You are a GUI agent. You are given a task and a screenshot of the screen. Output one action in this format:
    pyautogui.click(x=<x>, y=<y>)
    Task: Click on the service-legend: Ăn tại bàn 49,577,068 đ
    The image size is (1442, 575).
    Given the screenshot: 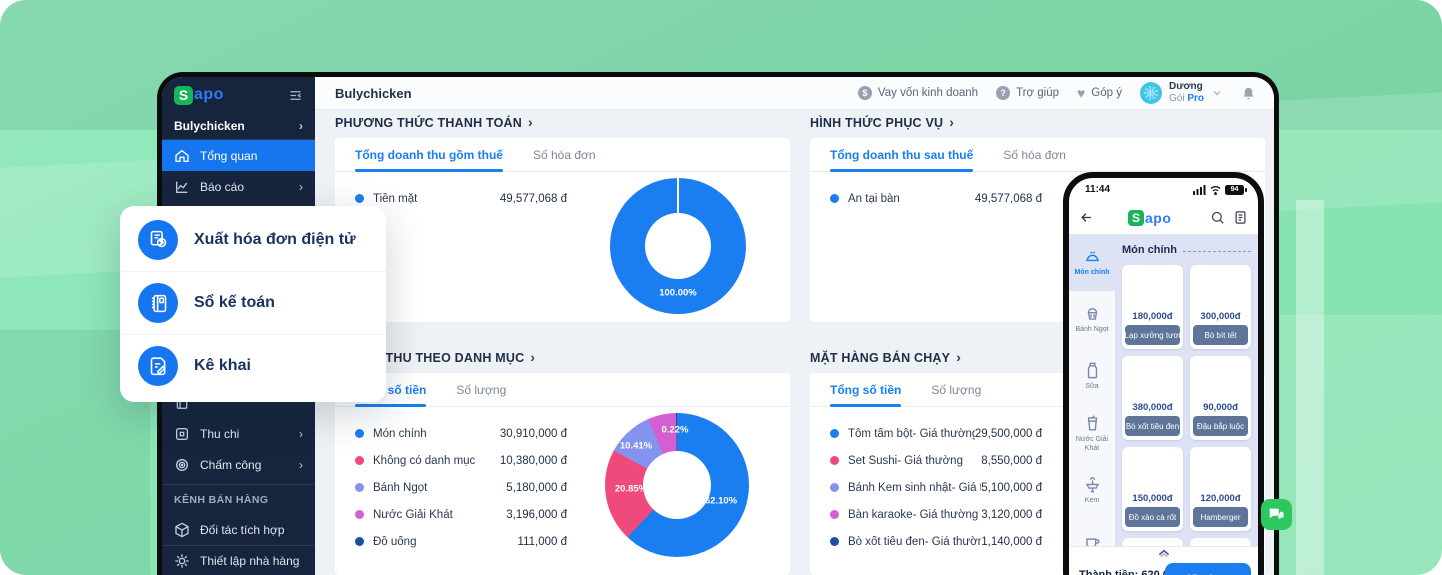 What is the action you would take?
    pyautogui.click(x=936, y=192)
    